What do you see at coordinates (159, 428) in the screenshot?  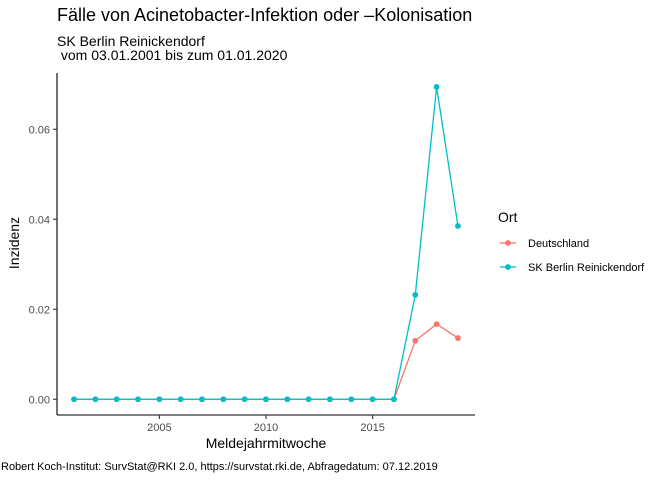 I see `x-tick-label: 2005` at bounding box center [159, 428].